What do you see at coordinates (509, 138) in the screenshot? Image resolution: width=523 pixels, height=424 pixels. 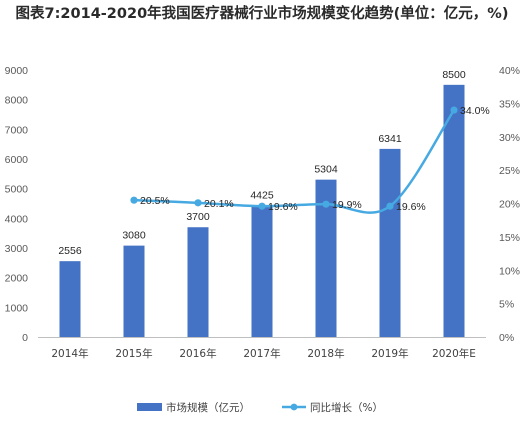 I see `right-tick-label: 30%` at bounding box center [509, 138].